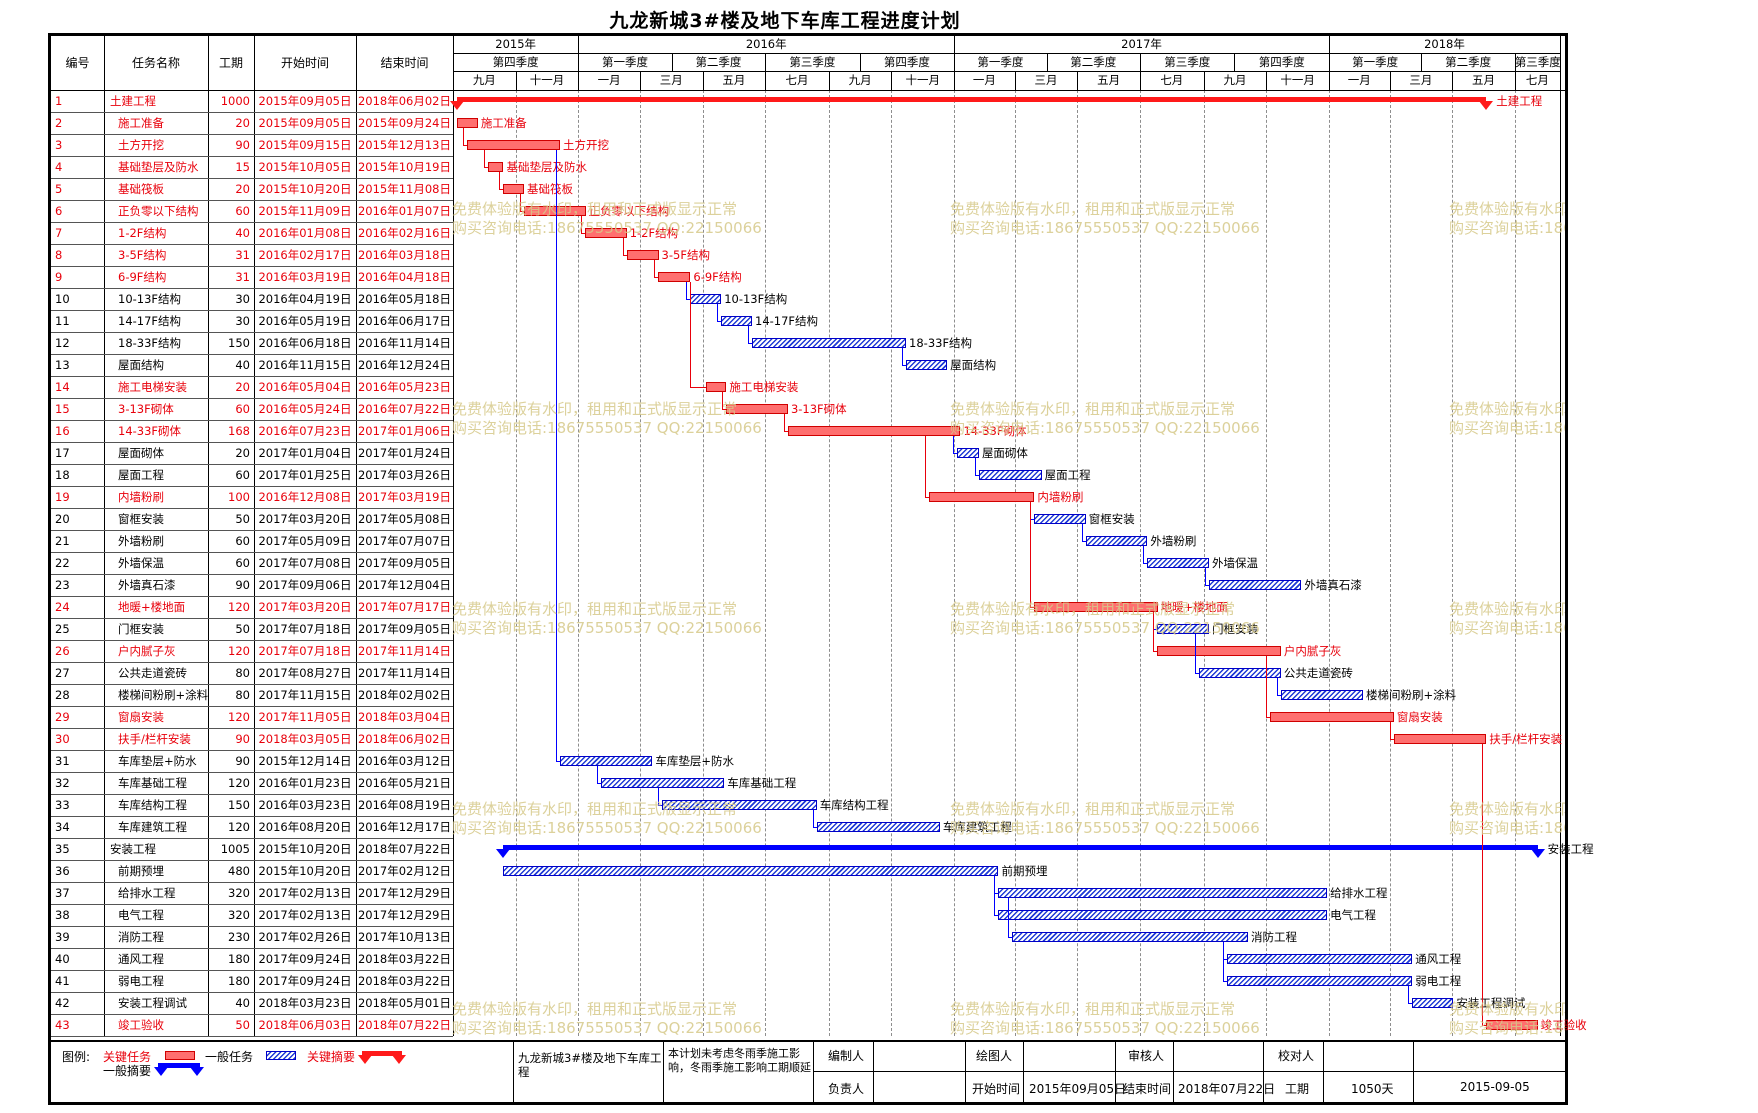 The width and height of the screenshot is (1758, 1113). Describe the element at coordinates (179, 1065) in the screenshot. I see `legend-normal-summary-swatch` at that location.